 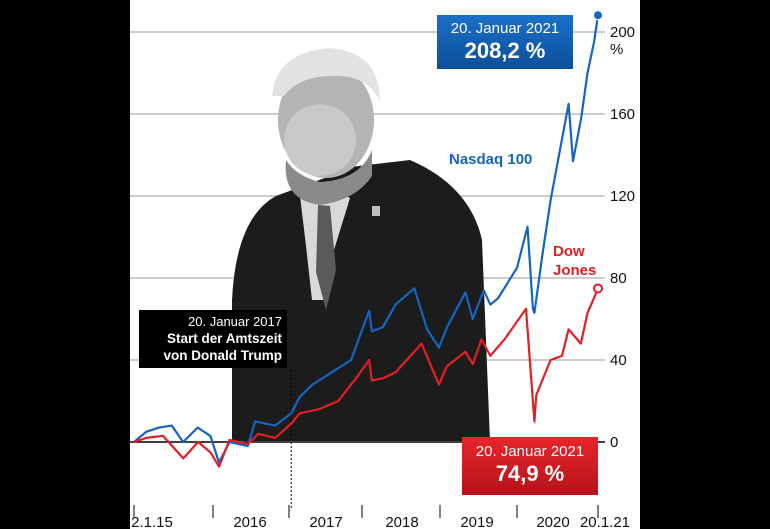 What do you see at coordinates (574, 261) in the screenshot?
I see `series-label-dow: Dow Jones` at bounding box center [574, 261].